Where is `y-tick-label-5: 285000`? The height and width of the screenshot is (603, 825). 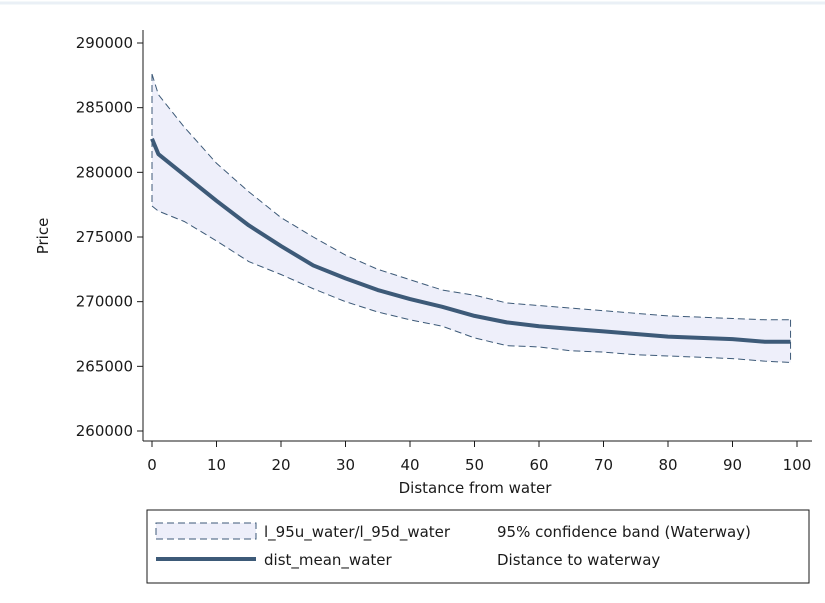 y-tick-label-5: 285000 is located at coordinates (104, 108).